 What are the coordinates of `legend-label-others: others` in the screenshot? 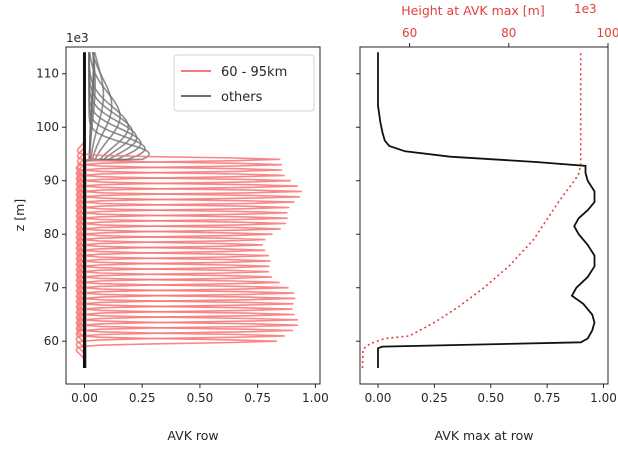 It's located at (242, 97).